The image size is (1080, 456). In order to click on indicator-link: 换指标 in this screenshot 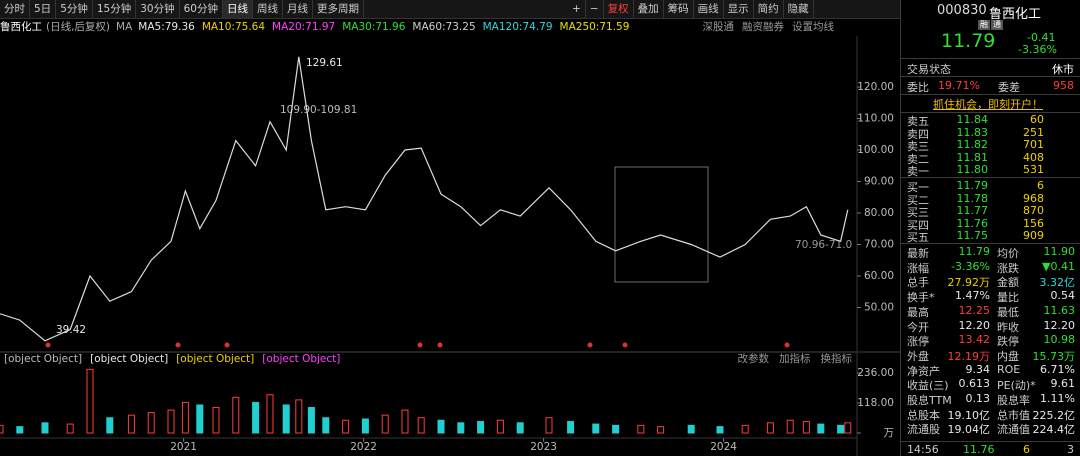, I will do `click(837, 358)`.